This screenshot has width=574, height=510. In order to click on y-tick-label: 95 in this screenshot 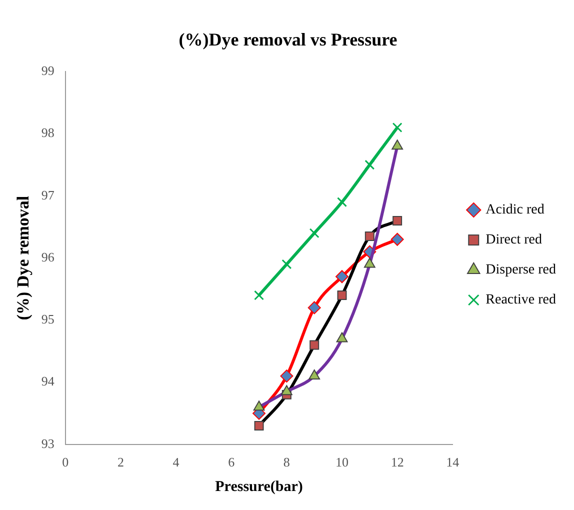, I will do `click(47, 319)`.